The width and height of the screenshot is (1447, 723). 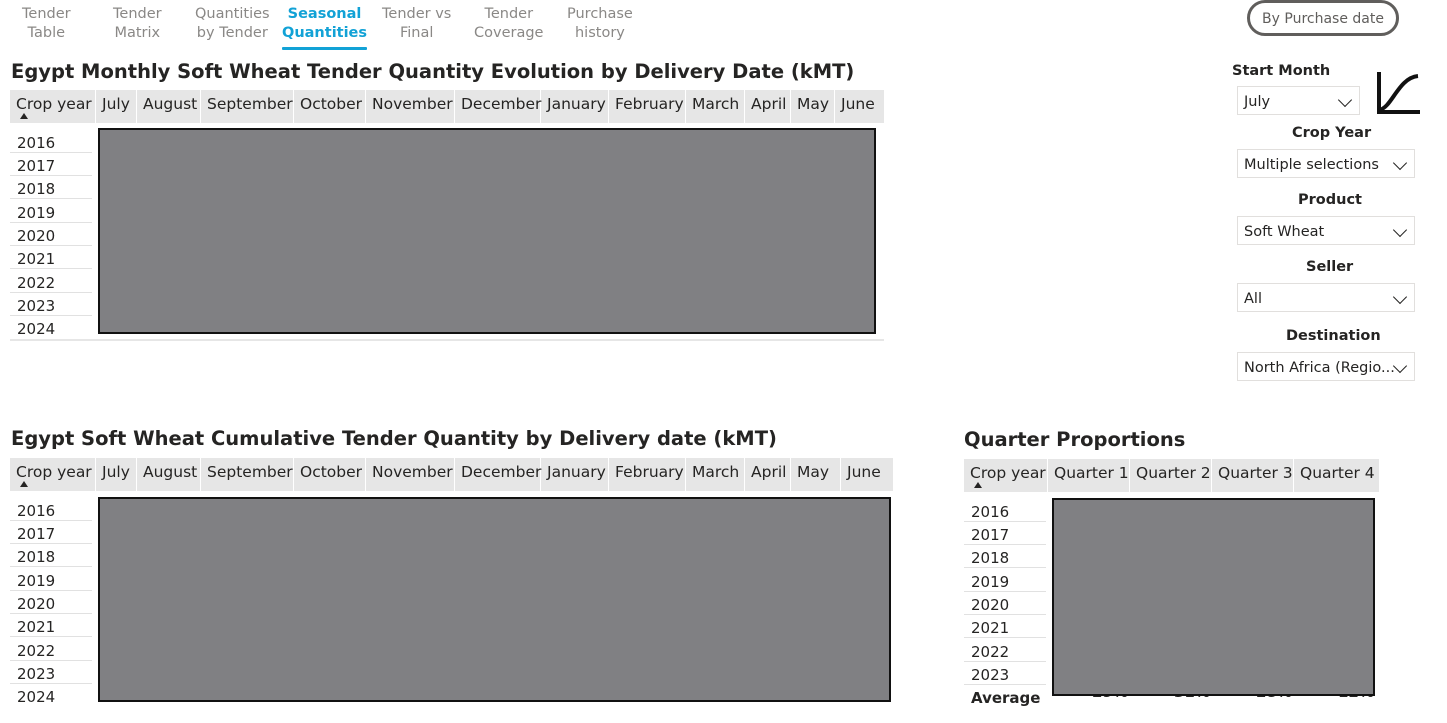 I want to click on column-header-quarter: Quarter 1, so click(x=1089, y=475).